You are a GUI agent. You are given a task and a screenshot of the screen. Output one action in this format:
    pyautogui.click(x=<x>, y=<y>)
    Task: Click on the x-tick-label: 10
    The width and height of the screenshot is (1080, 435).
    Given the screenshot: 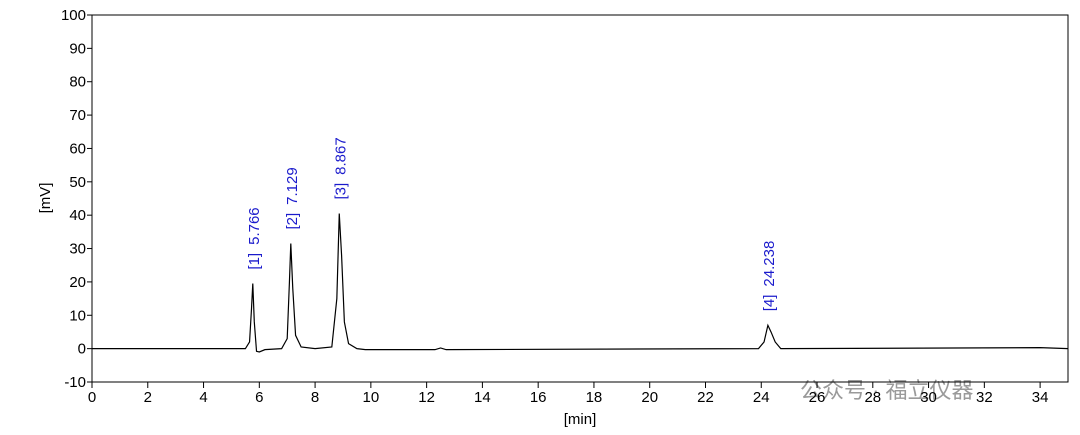 What is the action you would take?
    pyautogui.click(x=371, y=397)
    